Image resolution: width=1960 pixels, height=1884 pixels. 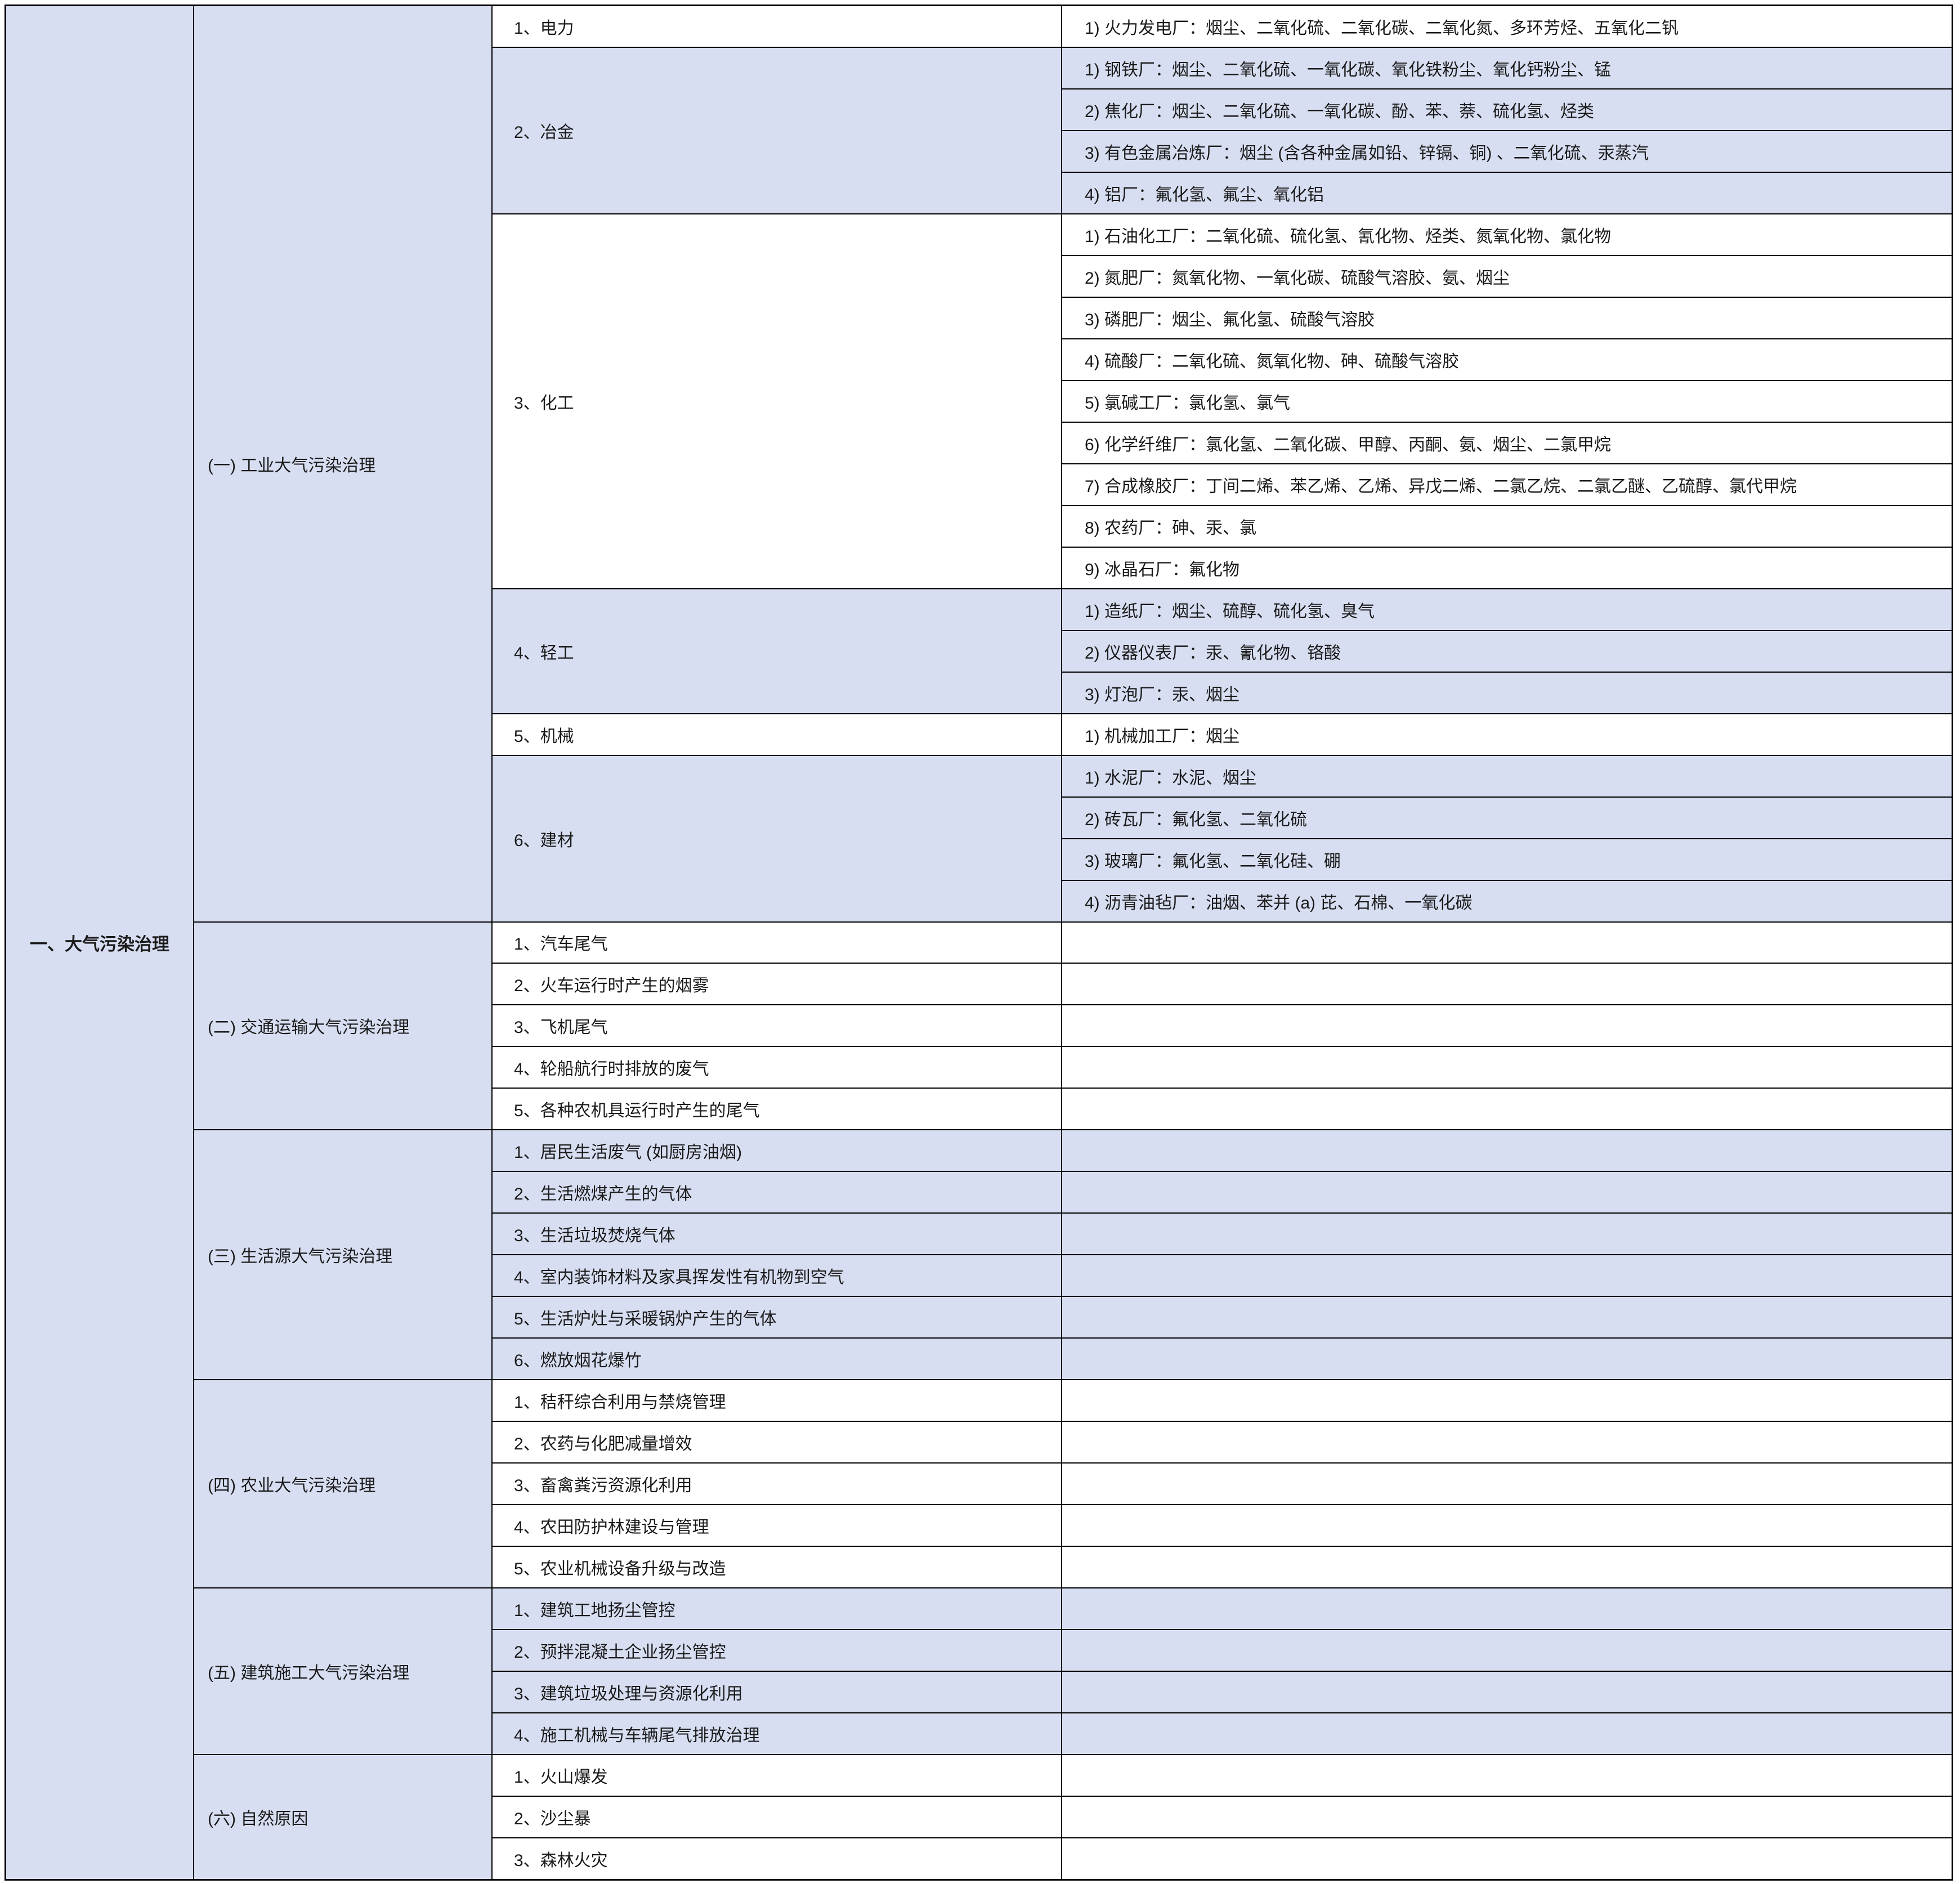 I want to click on subcategory-cell: 5、农业机械设备升级与改造, so click(x=777, y=1567).